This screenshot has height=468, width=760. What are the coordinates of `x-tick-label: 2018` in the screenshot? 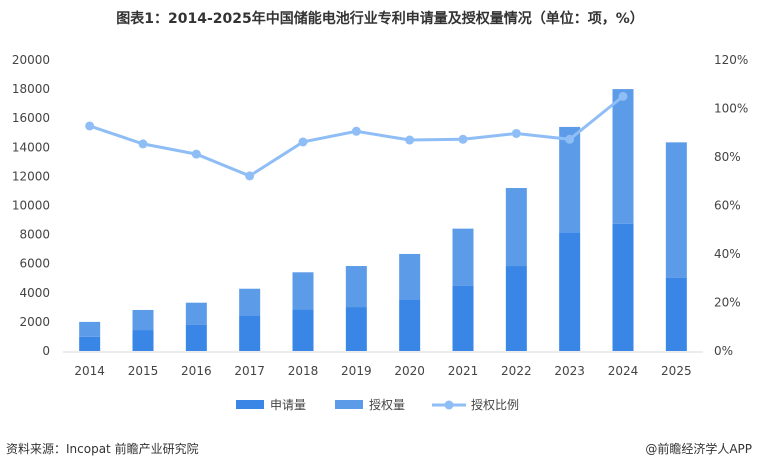 It's located at (303, 371).